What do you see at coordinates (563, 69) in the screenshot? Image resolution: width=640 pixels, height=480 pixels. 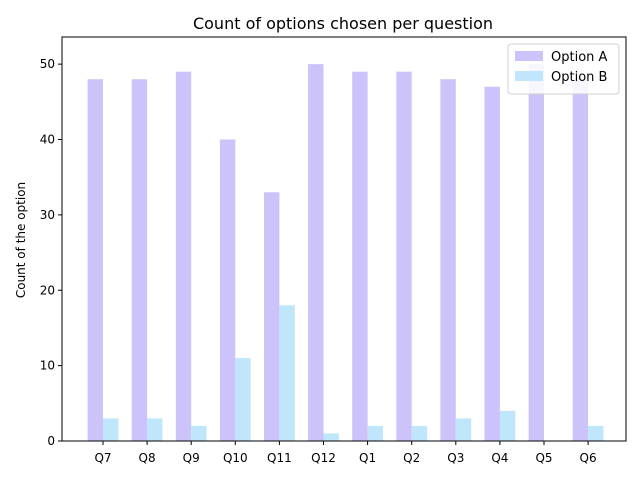 I see `legend: Option A Option B` at bounding box center [563, 69].